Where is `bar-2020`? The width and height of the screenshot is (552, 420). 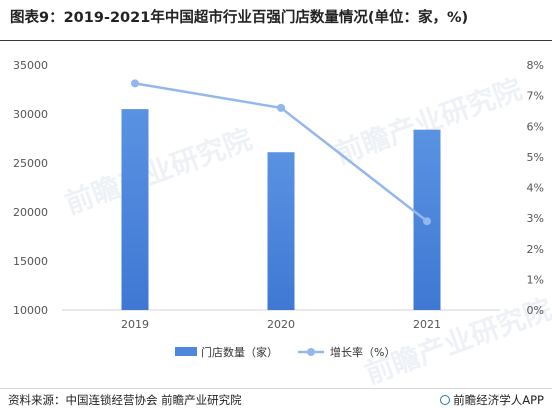
bar-2020 is located at coordinates (281, 231).